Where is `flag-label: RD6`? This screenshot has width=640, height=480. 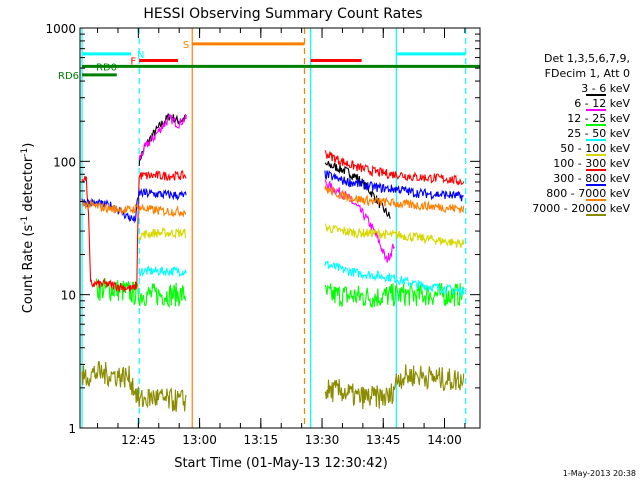 flag-label: RD6 is located at coordinates (68, 76).